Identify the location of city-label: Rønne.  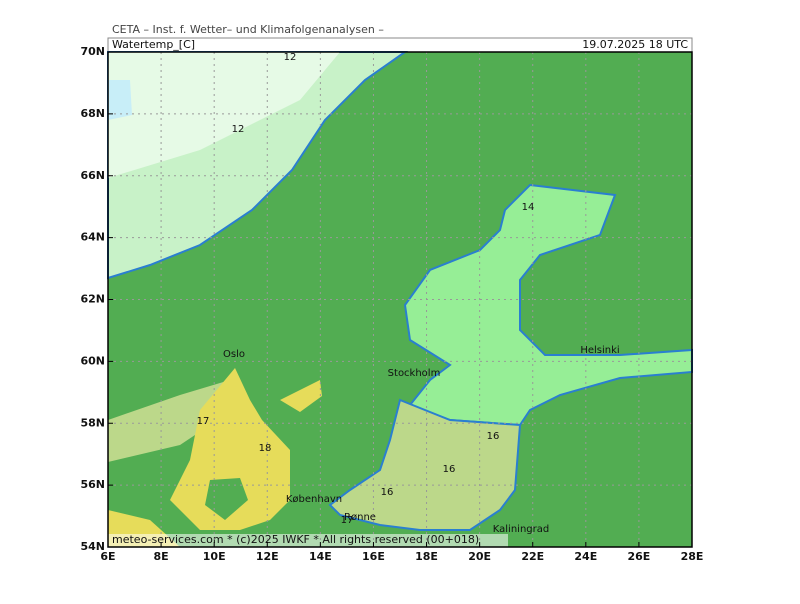
(360, 517).